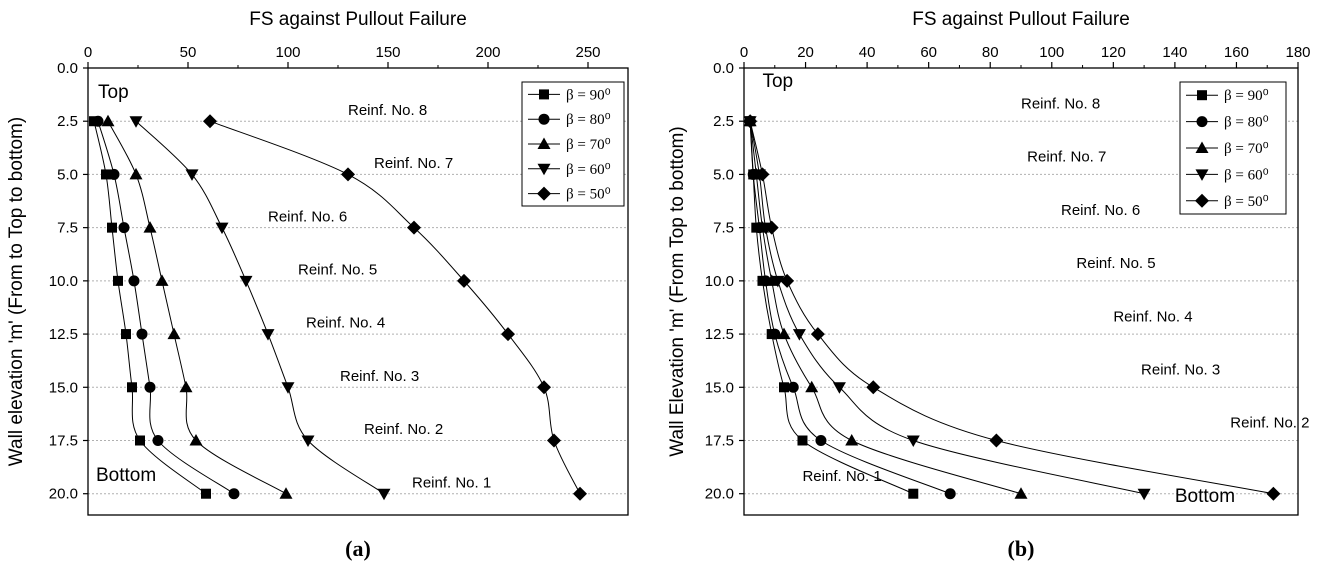 This screenshot has width=1322, height=571. I want to click on x-axis-title: FS against Pullout Failure, so click(358, 19).